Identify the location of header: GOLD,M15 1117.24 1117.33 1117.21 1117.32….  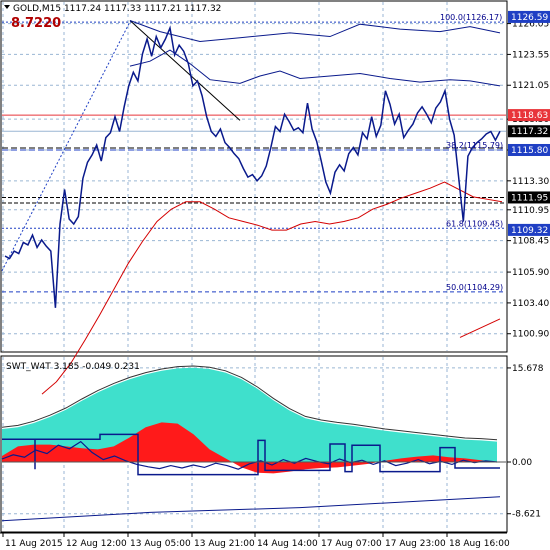
(112, 17).